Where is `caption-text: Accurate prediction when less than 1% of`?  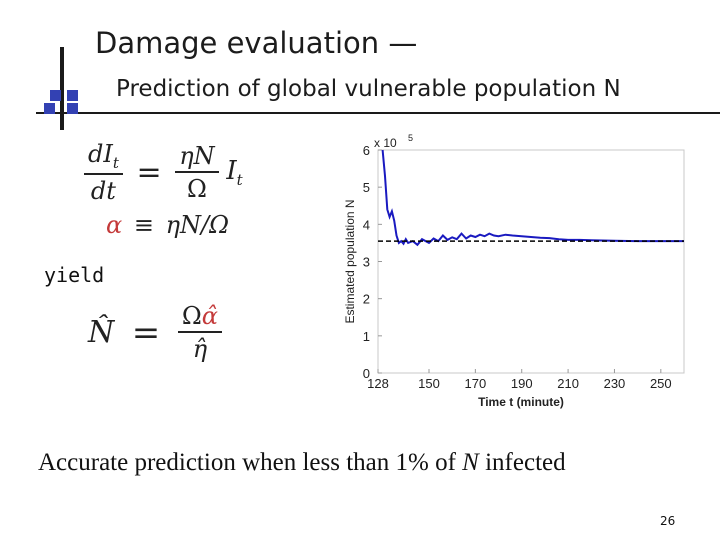
caption-text: Accurate prediction when less than 1% of is located at coordinates (250, 462).